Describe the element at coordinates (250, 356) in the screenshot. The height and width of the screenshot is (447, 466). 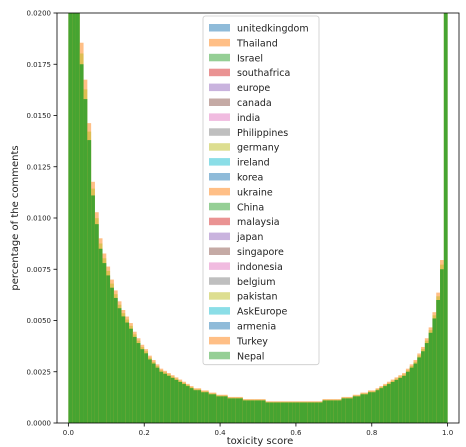
I see `legend-label: Nepal` at that location.